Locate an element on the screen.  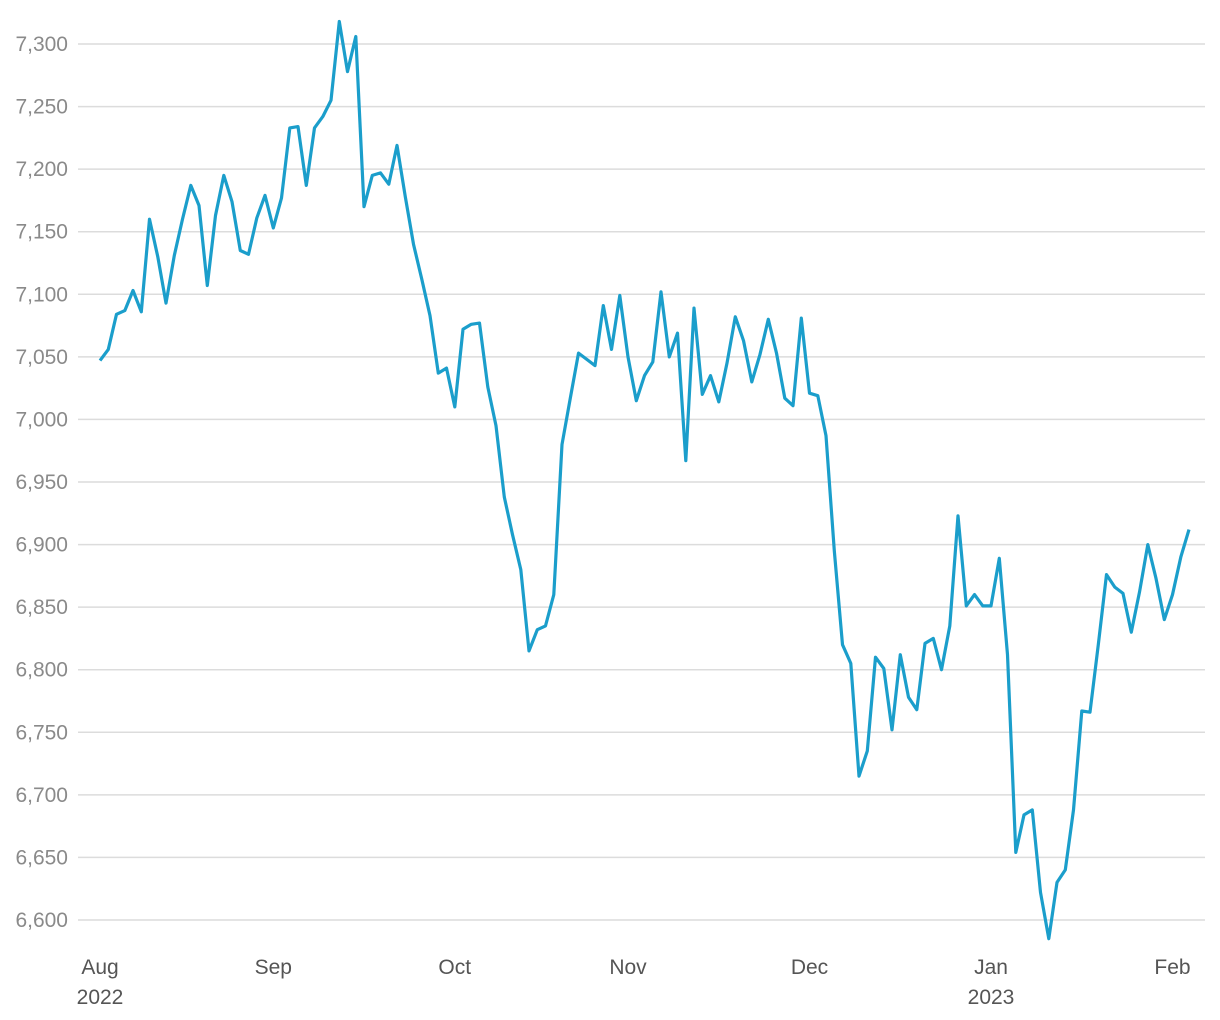
y-tick-label: 7,250 is located at coordinates (41, 107).